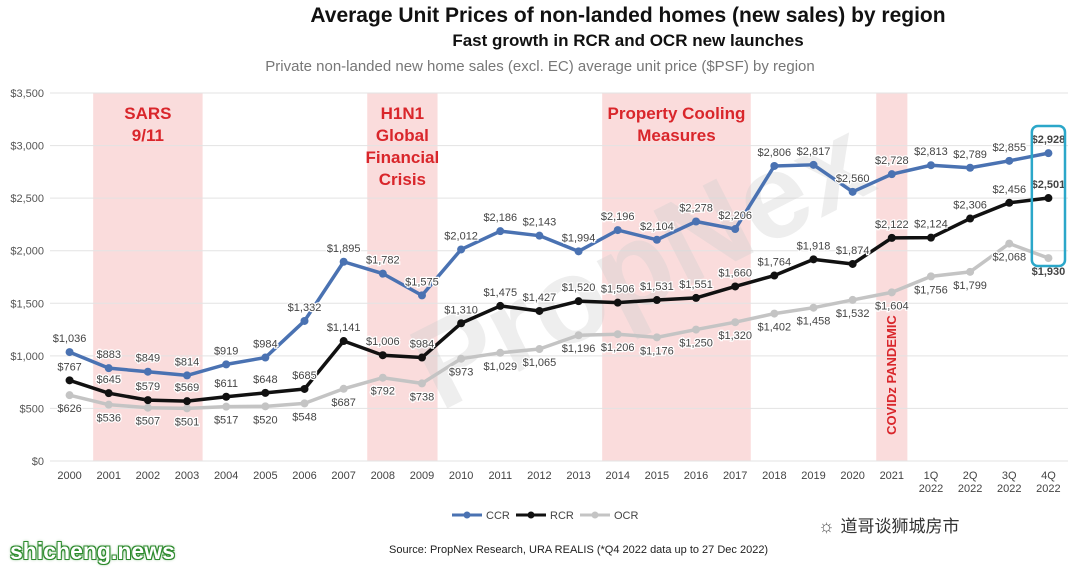 The width and height of the screenshot is (1080, 570). Describe the element at coordinates (92, 551) in the screenshot. I see `site-watermark: shicheng.news` at that location.